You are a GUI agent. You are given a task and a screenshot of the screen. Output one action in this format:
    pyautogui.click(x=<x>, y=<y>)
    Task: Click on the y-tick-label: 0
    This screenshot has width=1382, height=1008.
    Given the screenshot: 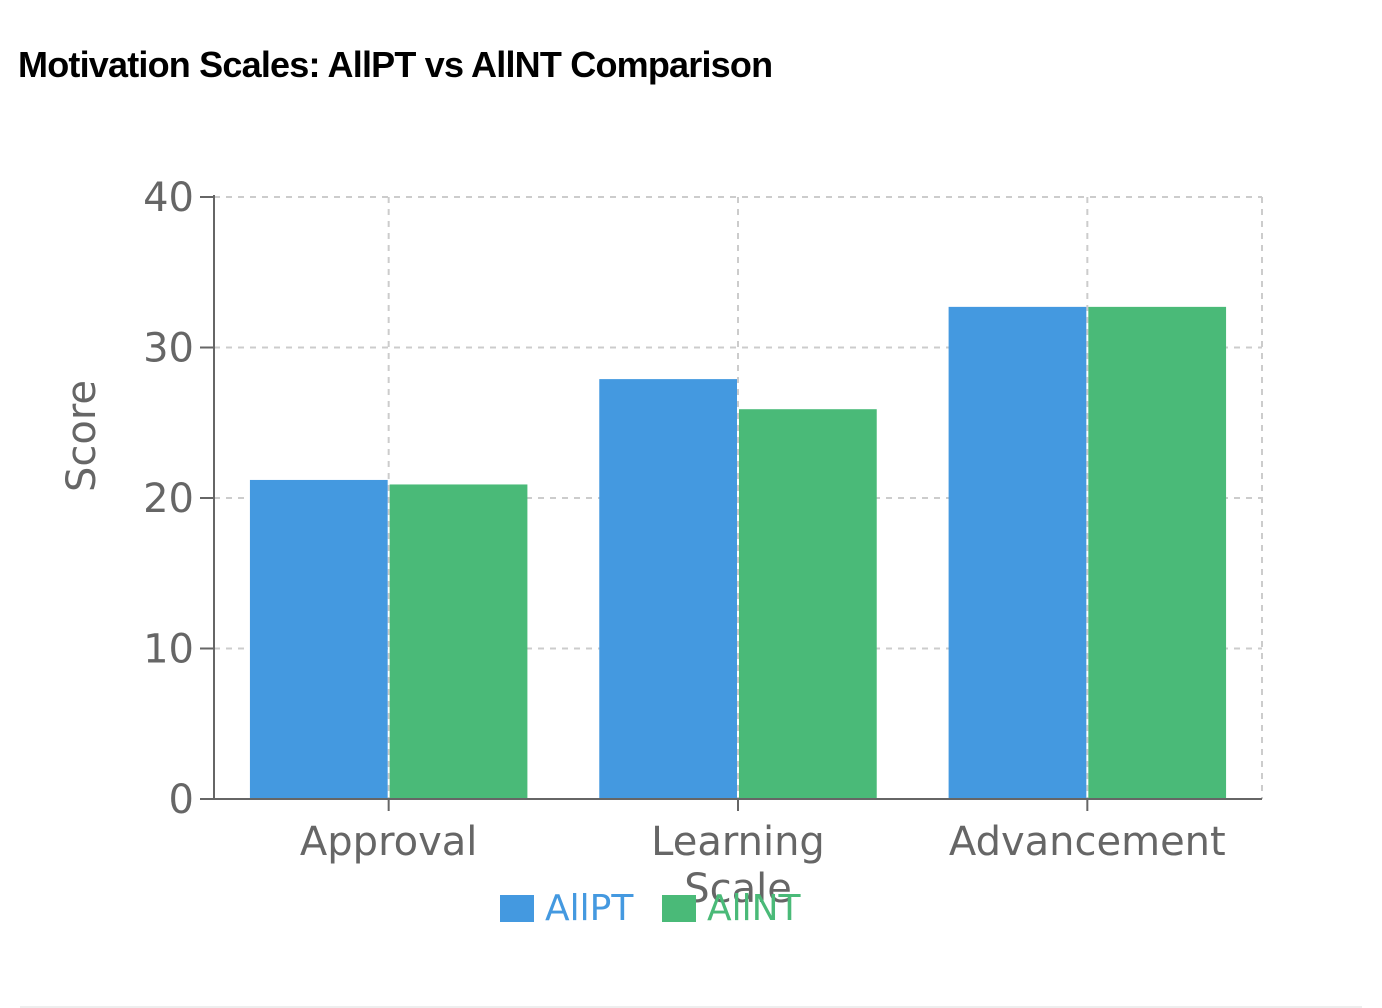 What is the action you would take?
    pyautogui.click(x=181, y=800)
    